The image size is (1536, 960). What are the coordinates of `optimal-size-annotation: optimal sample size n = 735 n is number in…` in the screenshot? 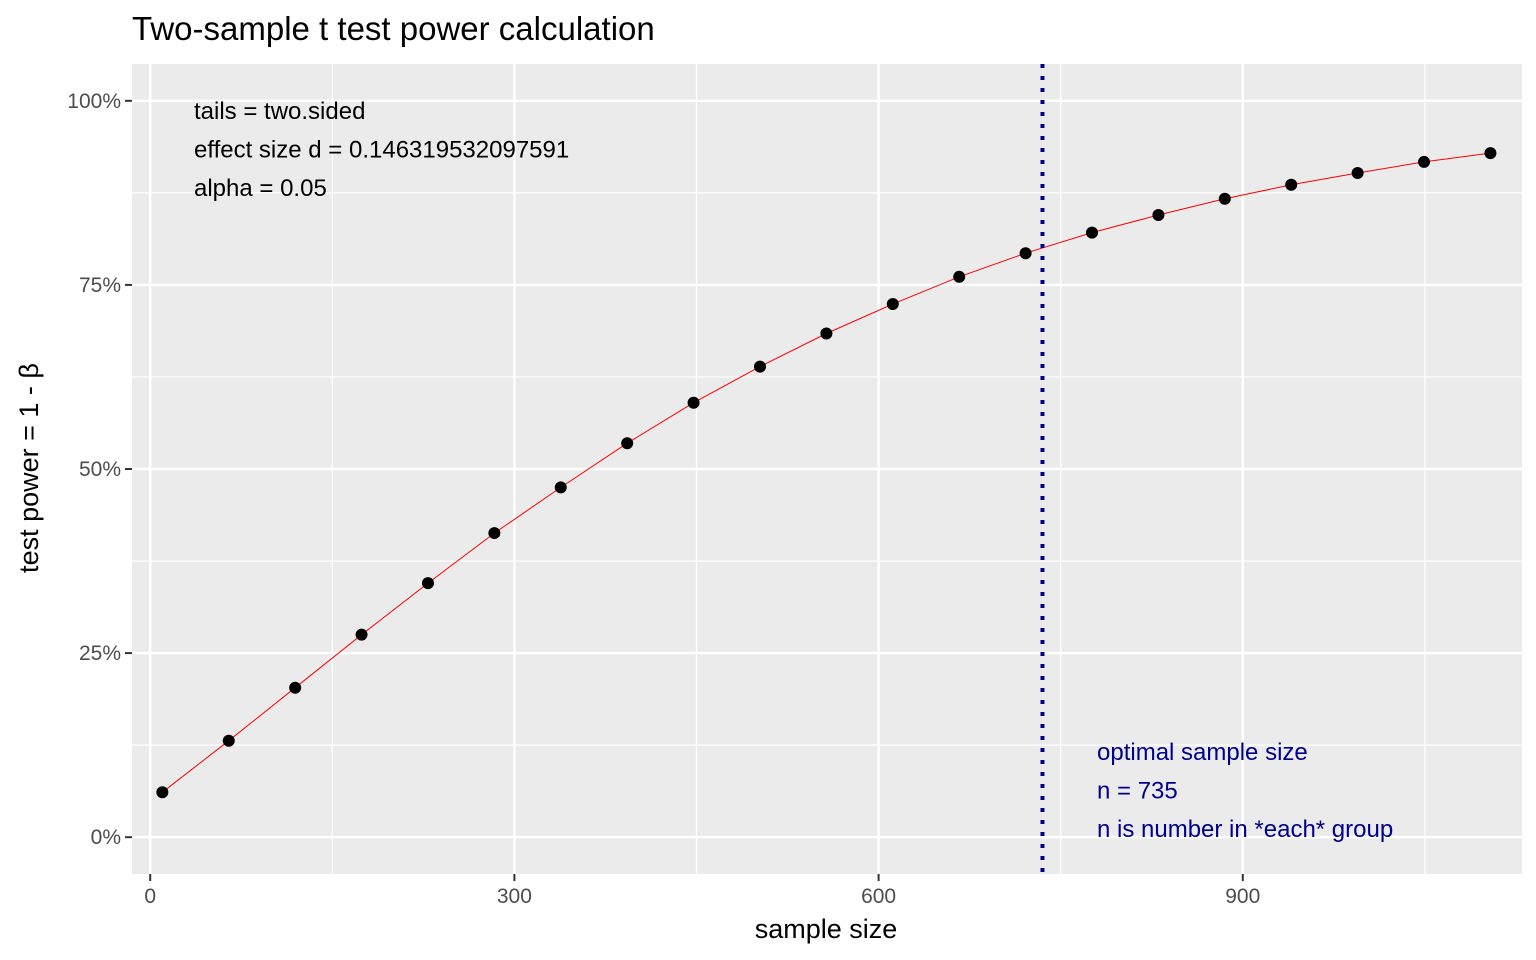 It's located at (1245, 791).